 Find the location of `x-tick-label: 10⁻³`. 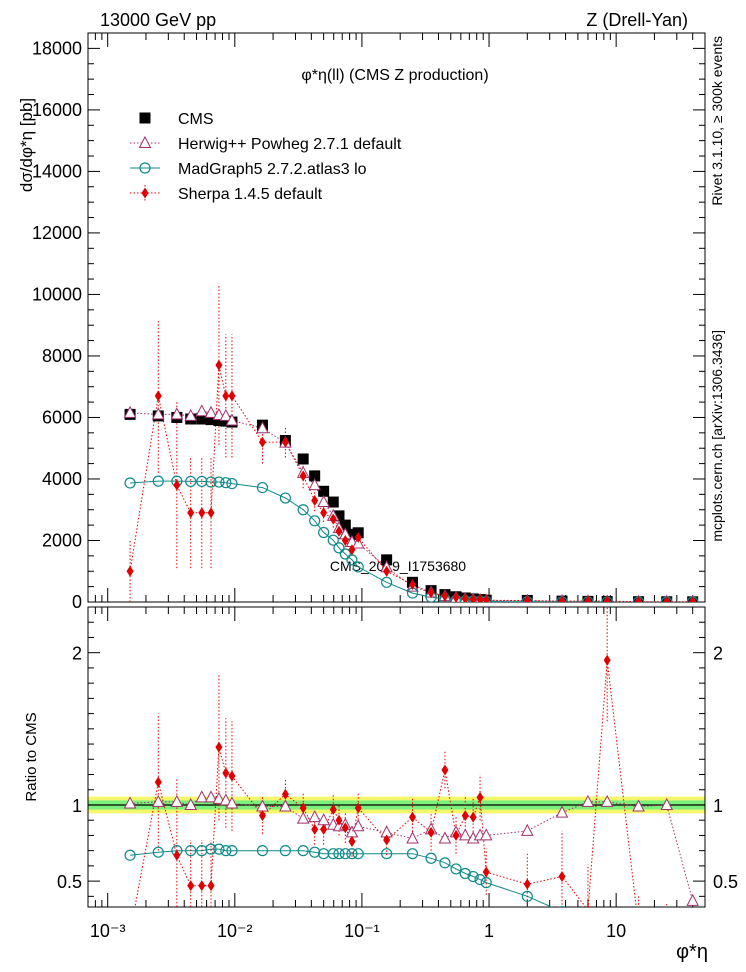

x-tick-label: 10⁻³ is located at coordinates (108, 931).